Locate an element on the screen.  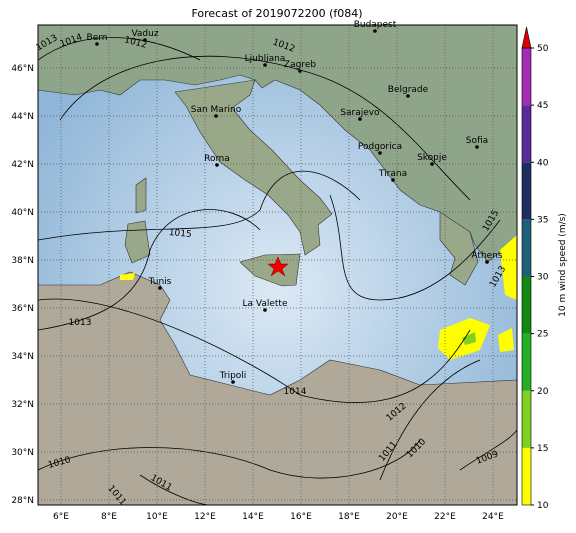
lat-tick-label: 38°N is located at coordinates (22, 261).